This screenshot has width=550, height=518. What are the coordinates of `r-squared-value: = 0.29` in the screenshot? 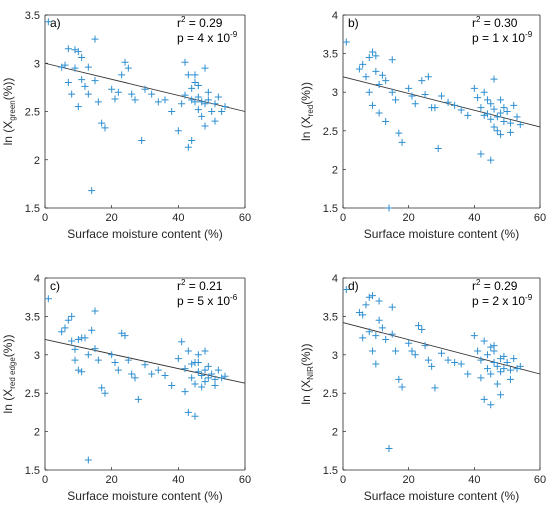 It's located at (203, 23).